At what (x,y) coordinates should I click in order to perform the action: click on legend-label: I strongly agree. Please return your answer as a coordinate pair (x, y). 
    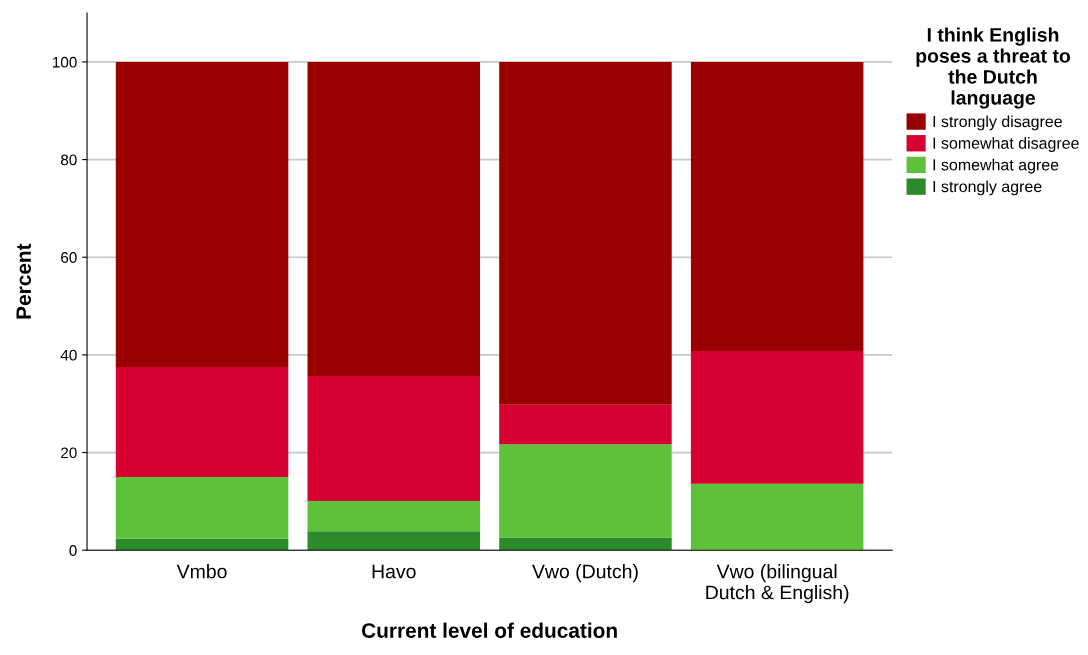
    Looking at the image, I should click on (987, 188).